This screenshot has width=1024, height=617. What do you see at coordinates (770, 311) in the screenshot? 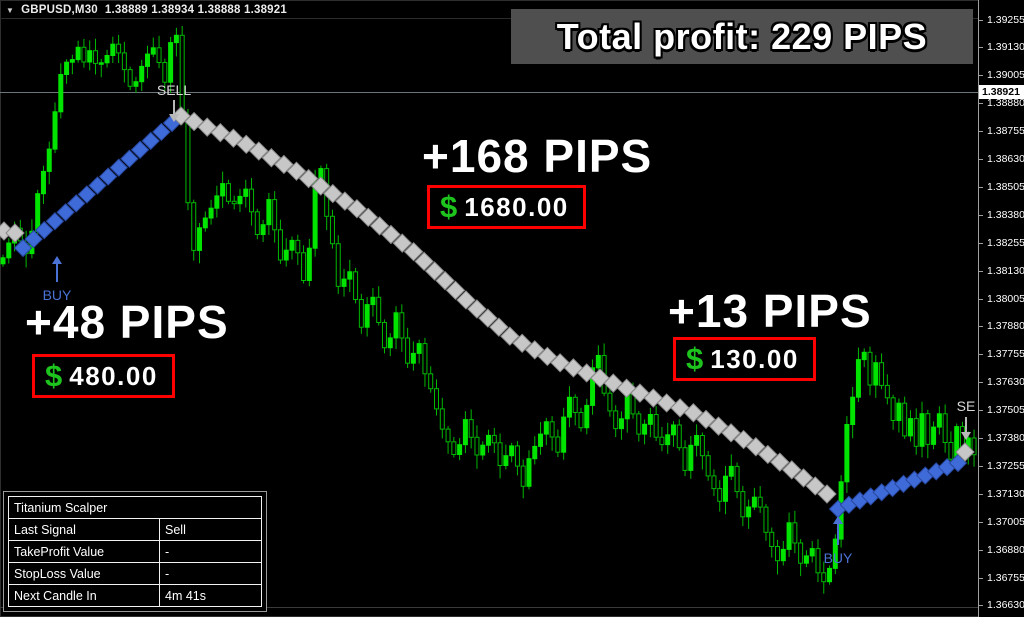
I see `profit-headline-13: +13 PIPS` at bounding box center [770, 311].